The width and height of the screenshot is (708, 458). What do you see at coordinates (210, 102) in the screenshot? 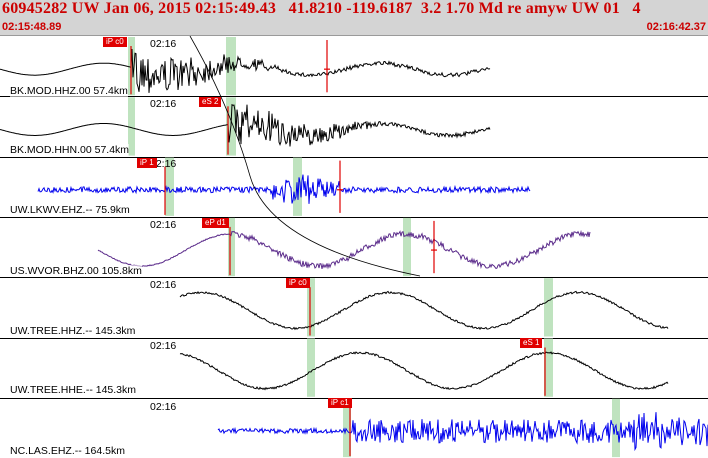
I see `phase-pick-tag: eS 2` at bounding box center [210, 102].